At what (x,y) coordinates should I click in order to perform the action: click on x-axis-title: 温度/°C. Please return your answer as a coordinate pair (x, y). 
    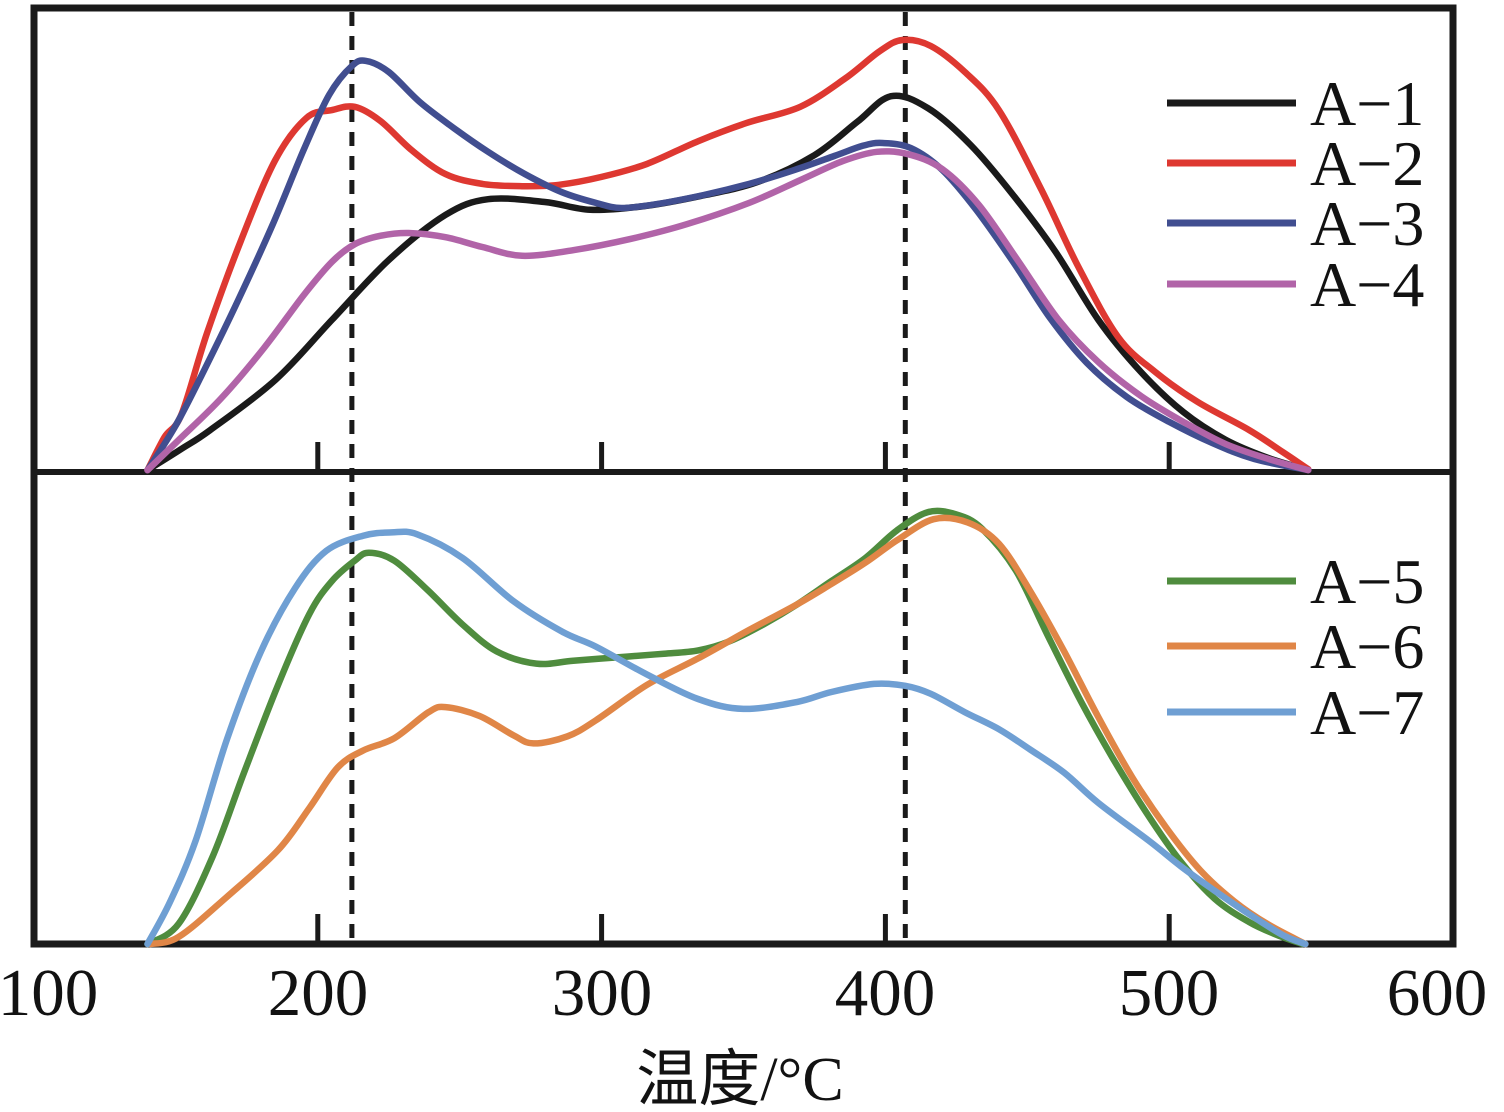
    Looking at the image, I should click on (739, 1079).